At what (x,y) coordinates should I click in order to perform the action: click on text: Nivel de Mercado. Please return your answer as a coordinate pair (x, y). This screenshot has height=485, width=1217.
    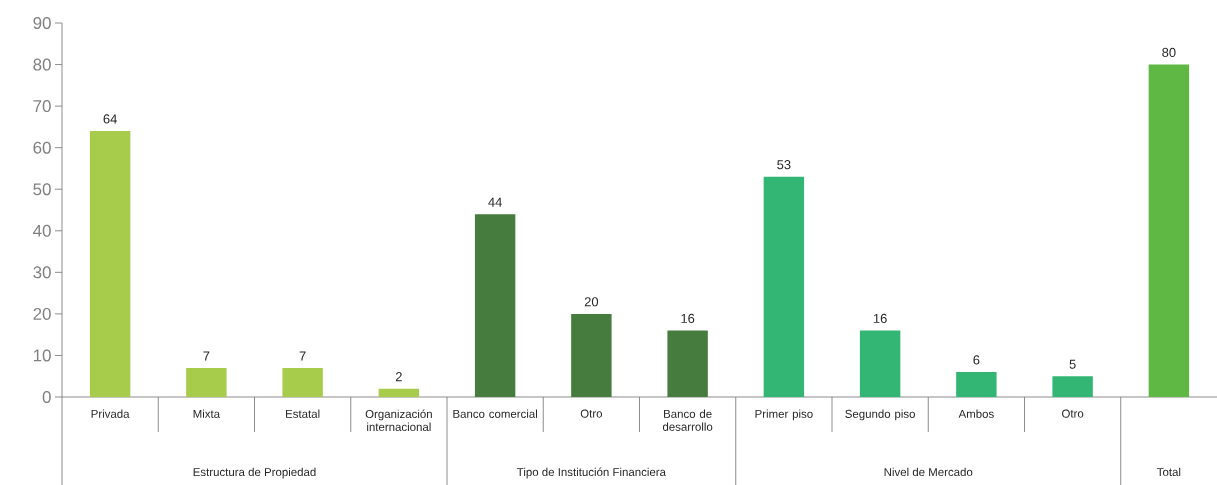
    Looking at the image, I should click on (928, 472).